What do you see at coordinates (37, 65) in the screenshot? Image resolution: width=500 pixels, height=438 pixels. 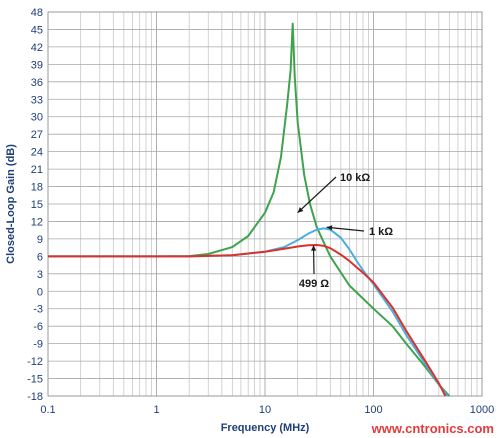 I see `y-tick-label: 39` at bounding box center [37, 65].